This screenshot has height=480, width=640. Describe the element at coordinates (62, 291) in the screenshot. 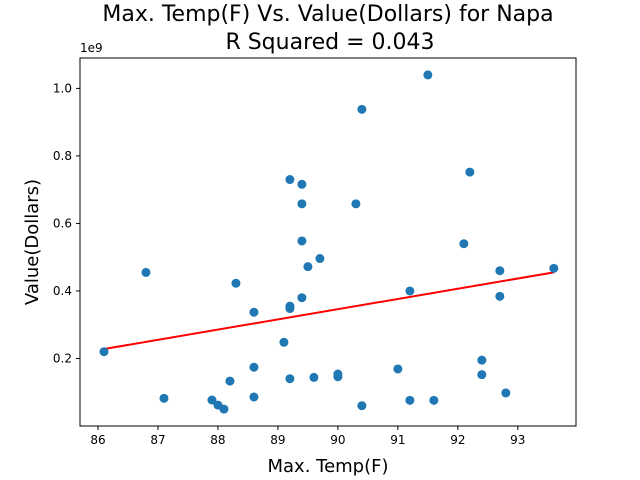

I see `y-tick-label: 0.4` at that location.